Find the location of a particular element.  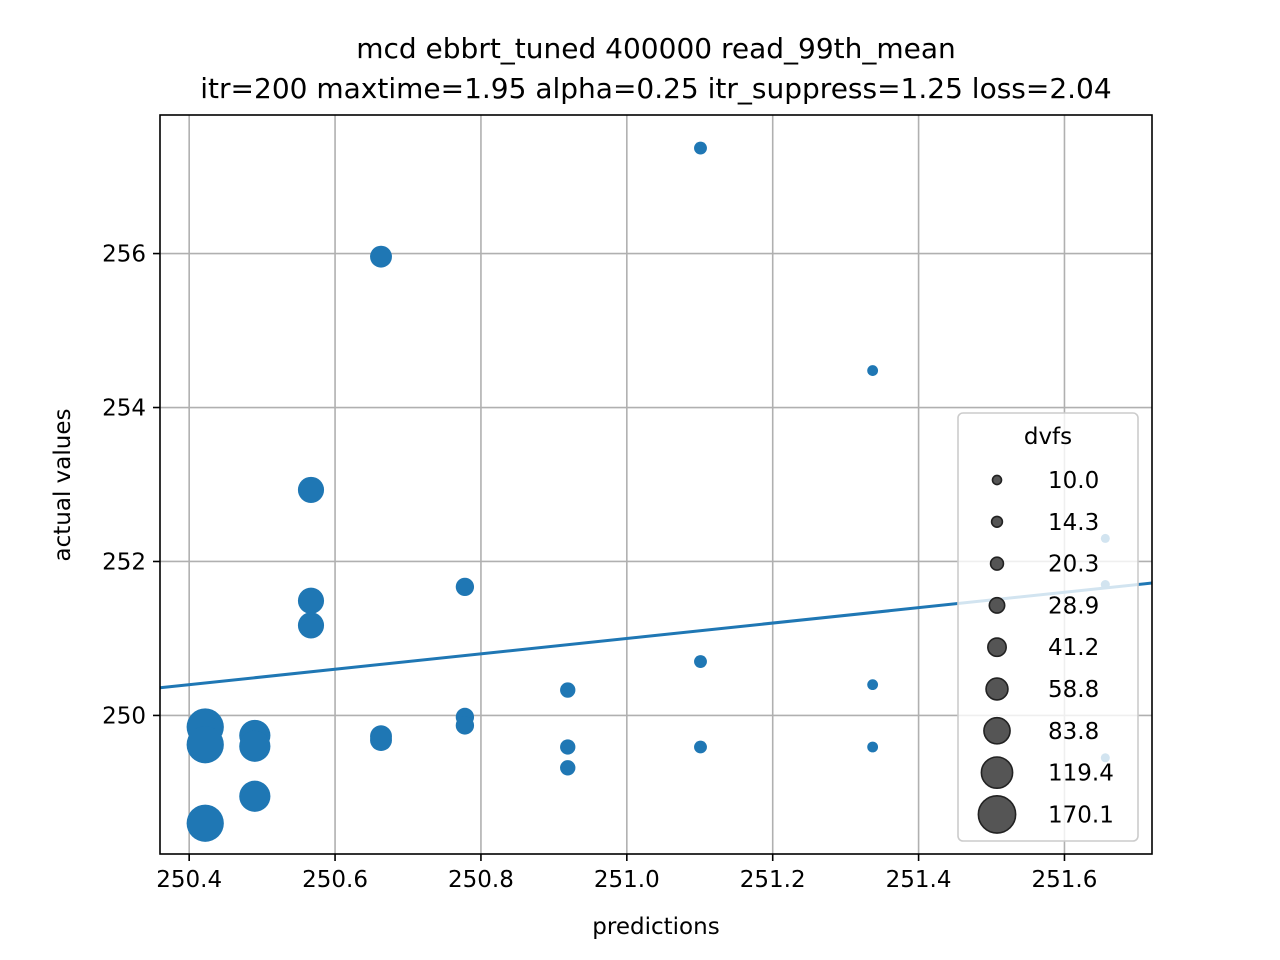

y-axis-label: actual values is located at coordinates (63, 485).